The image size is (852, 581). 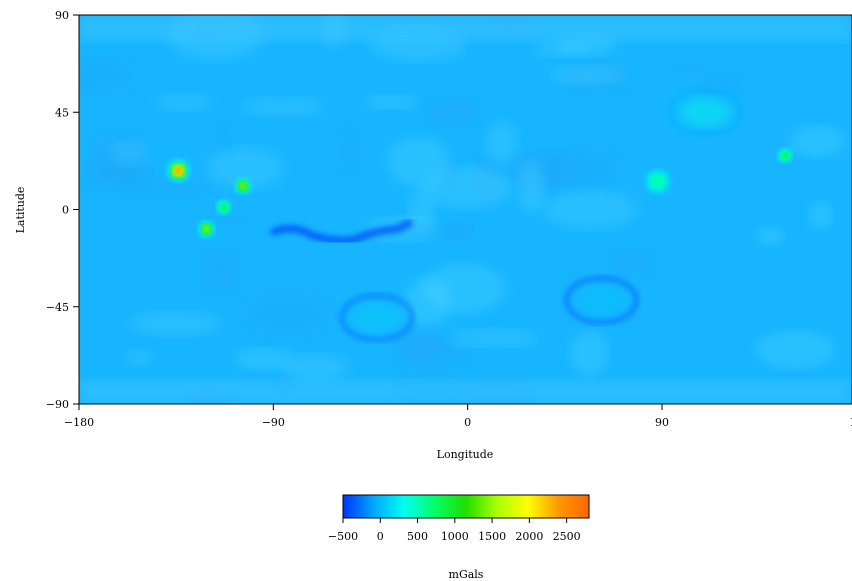 I want to click on x-tick-label: 18, so click(x=850, y=422).